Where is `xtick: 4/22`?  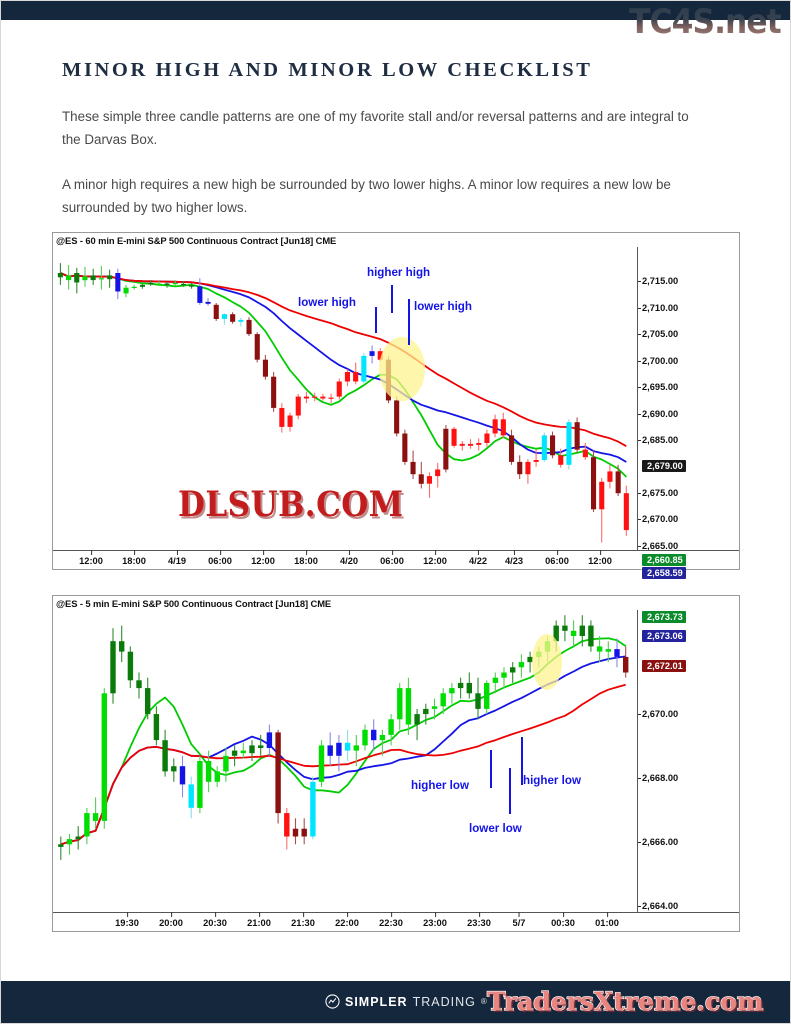
xtick: 4/22 is located at coordinates (478, 558).